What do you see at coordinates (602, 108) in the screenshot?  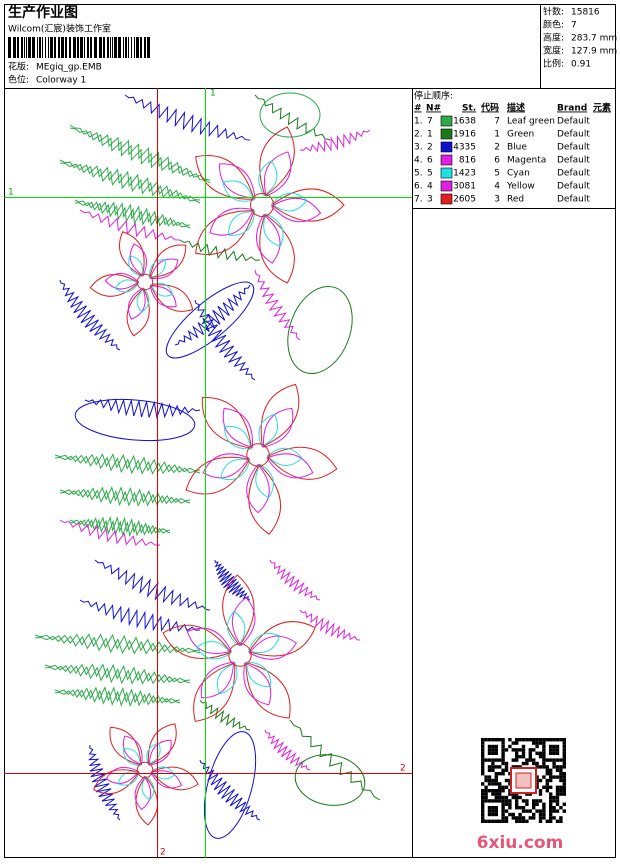 I see `column-header: 元素` at bounding box center [602, 108].